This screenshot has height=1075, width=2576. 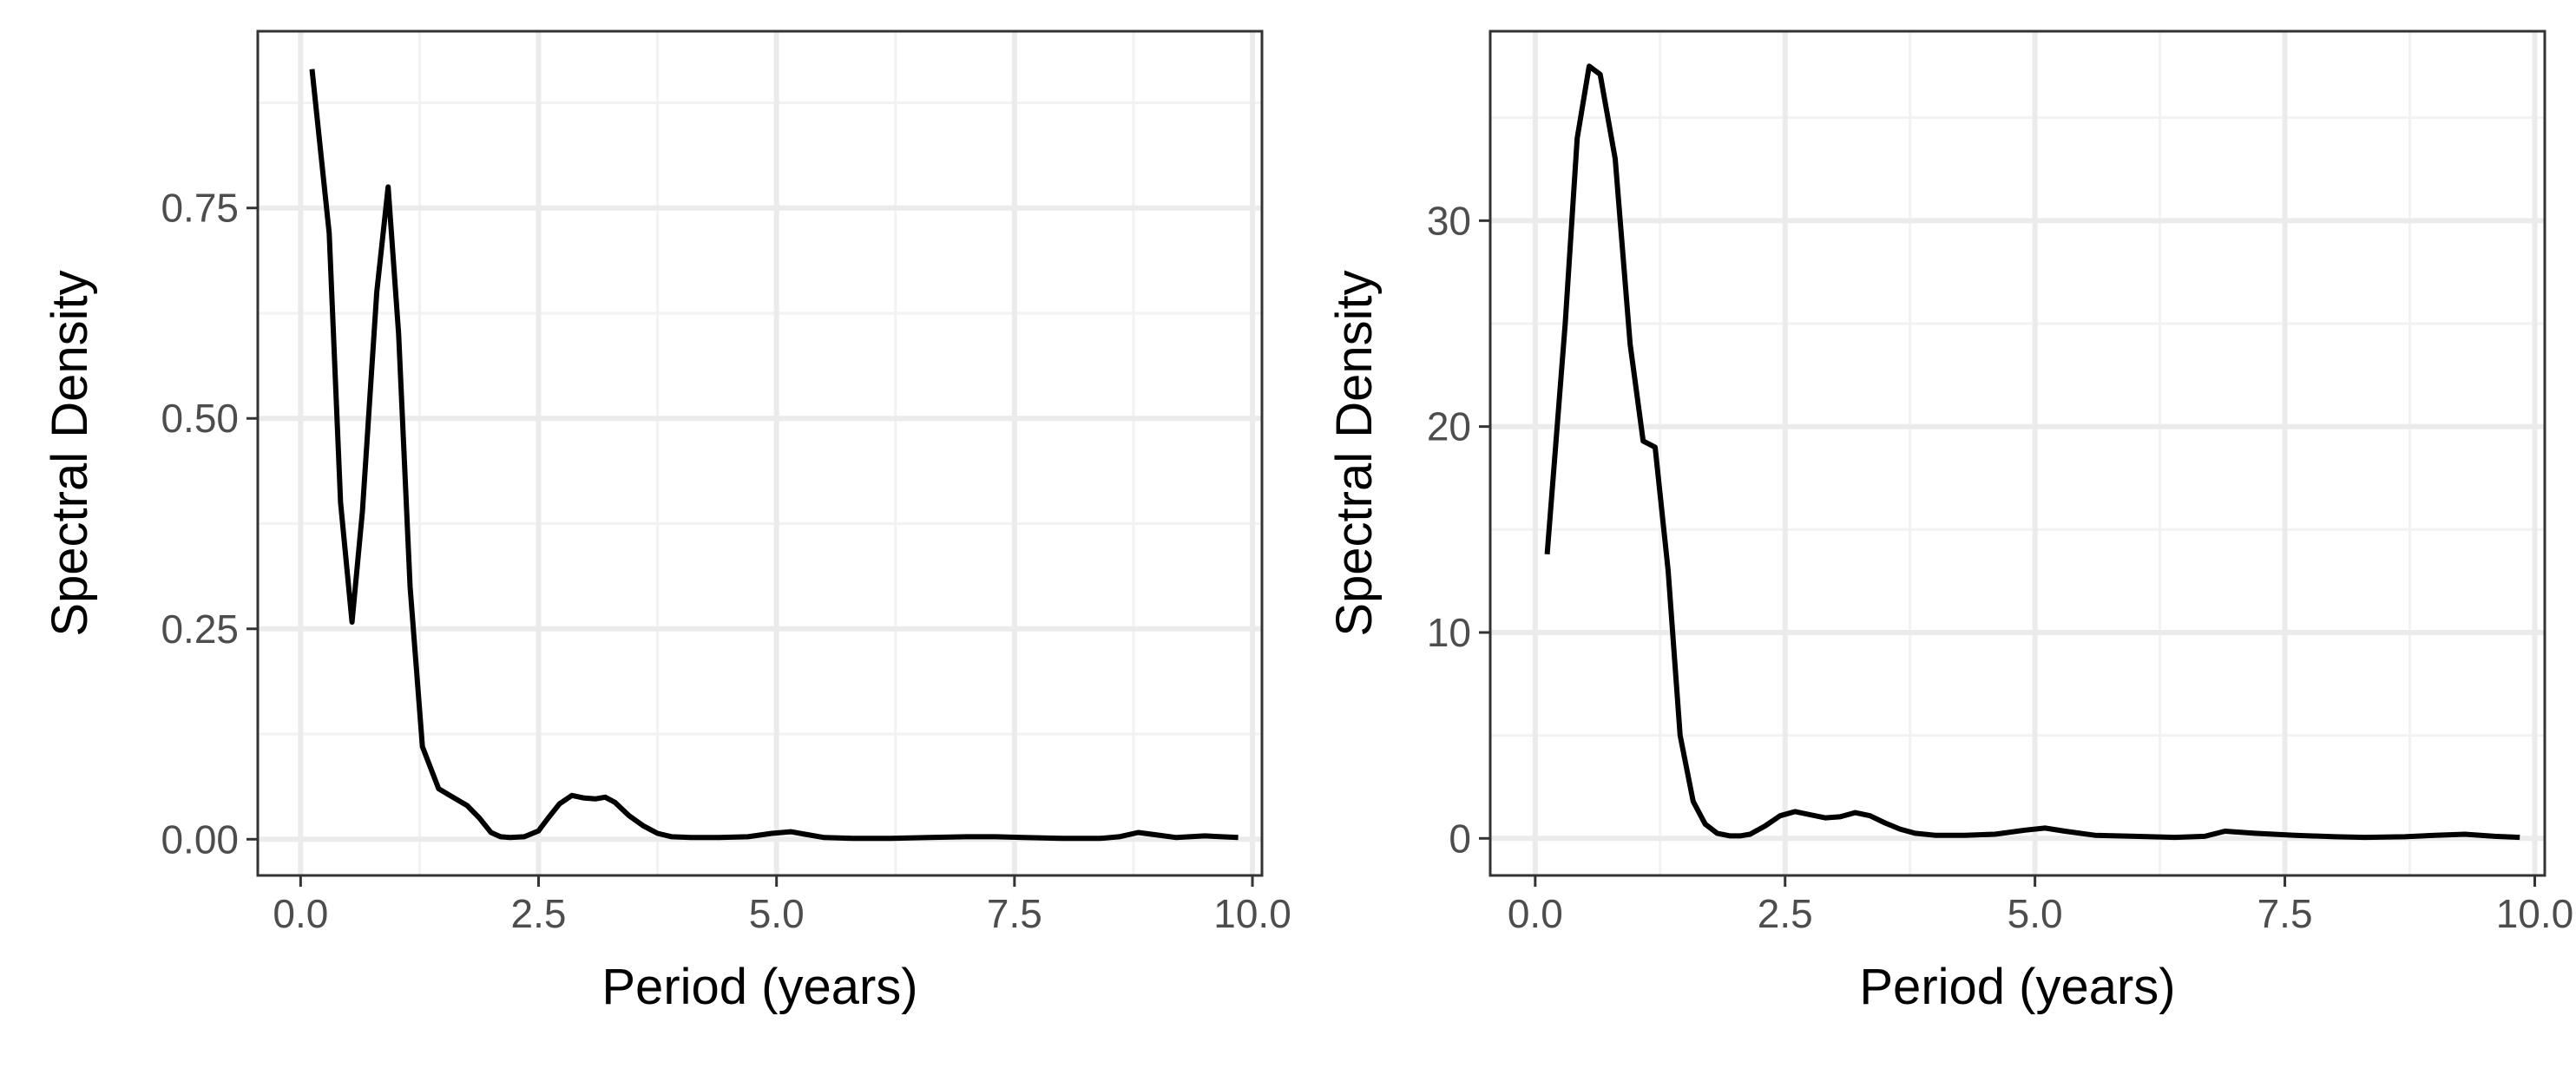 What do you see at coordinates (1449, 426) in the screenshot?
I see `right-y-tick-label: 20` at bounding box center [1449, 426].